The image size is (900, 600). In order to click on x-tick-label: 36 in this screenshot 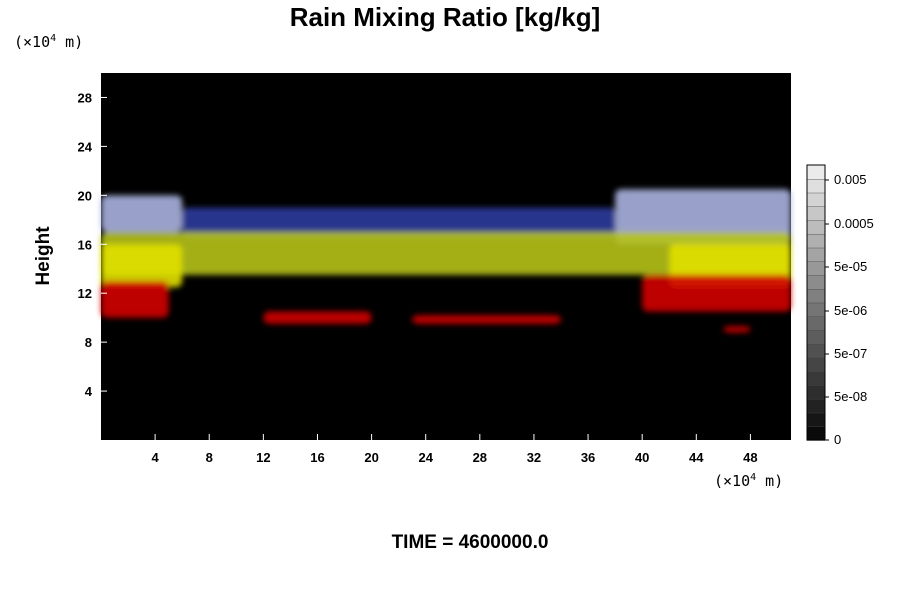, I will do `click(588, 457)`.